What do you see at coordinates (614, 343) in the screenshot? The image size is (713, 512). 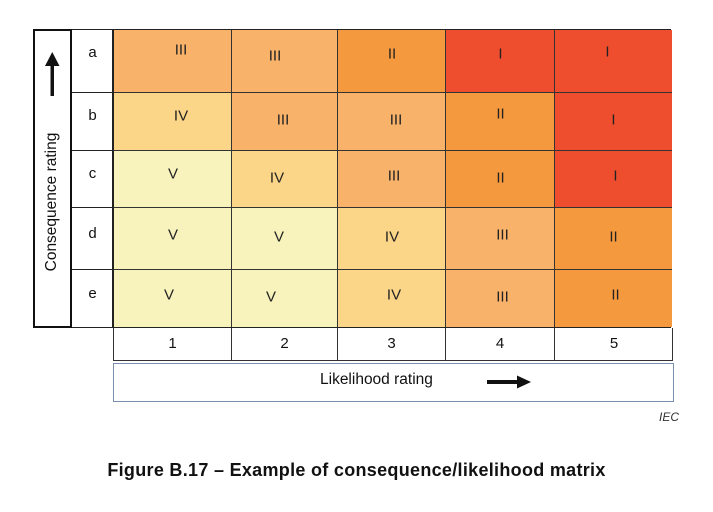 I see `x-tick-5: 5` at bounding box center [614, 343].